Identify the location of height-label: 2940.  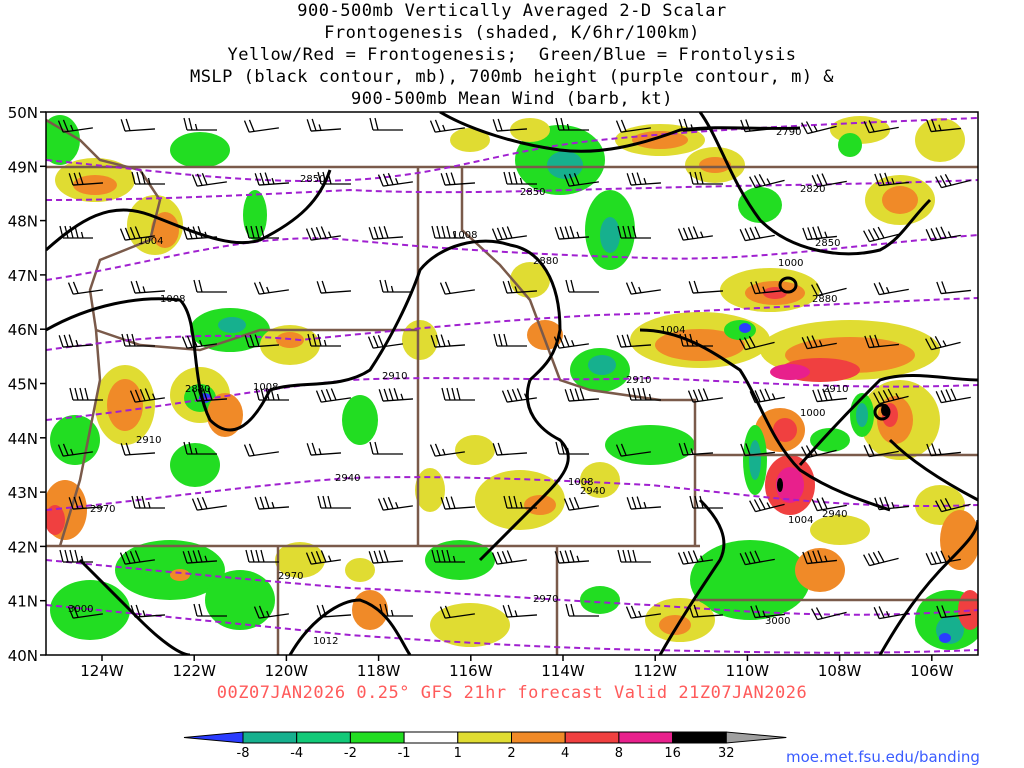
(347, 478).